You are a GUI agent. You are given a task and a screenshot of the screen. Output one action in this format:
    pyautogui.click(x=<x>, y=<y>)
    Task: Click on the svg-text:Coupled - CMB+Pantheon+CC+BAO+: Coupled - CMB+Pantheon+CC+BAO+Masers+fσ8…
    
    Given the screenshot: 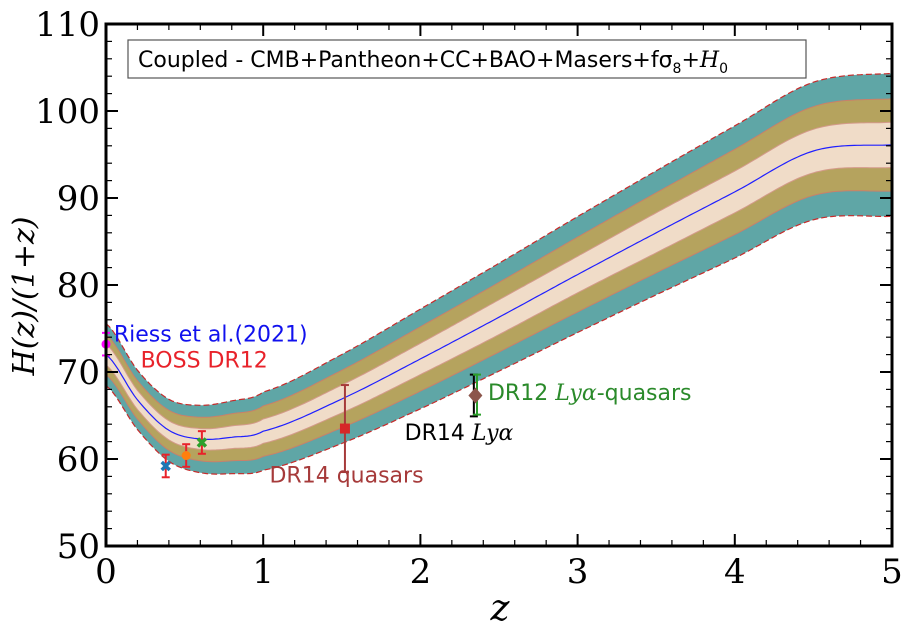 What is the action you would take?
    pyautogui.click(x=433, y=62)
    